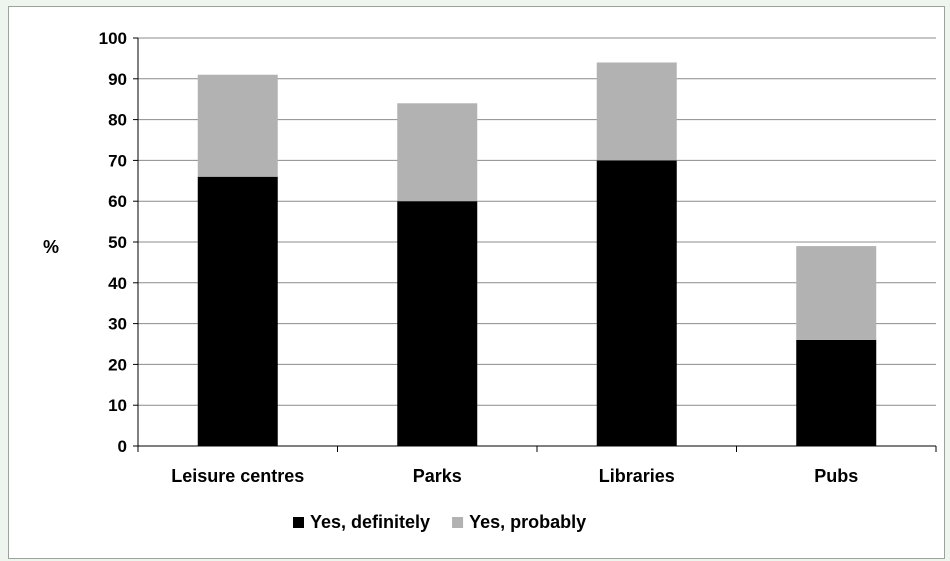 The height and width of the screenshot is (561, 950). I want to click on x-category-label: Parks, so click(437, 476).